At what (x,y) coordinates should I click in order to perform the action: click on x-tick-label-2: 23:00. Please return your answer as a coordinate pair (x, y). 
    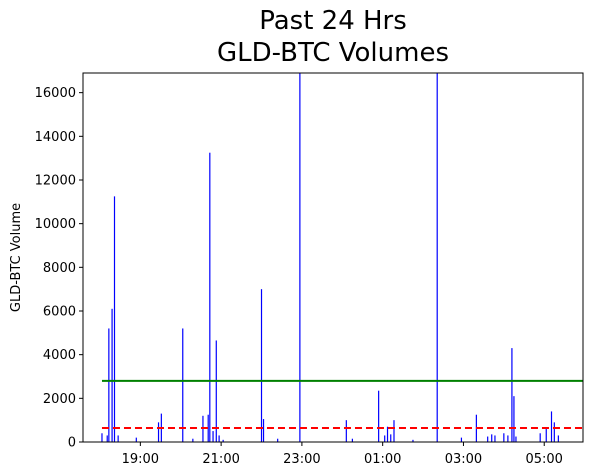
    Looking at the image, I should click on (301, 459).